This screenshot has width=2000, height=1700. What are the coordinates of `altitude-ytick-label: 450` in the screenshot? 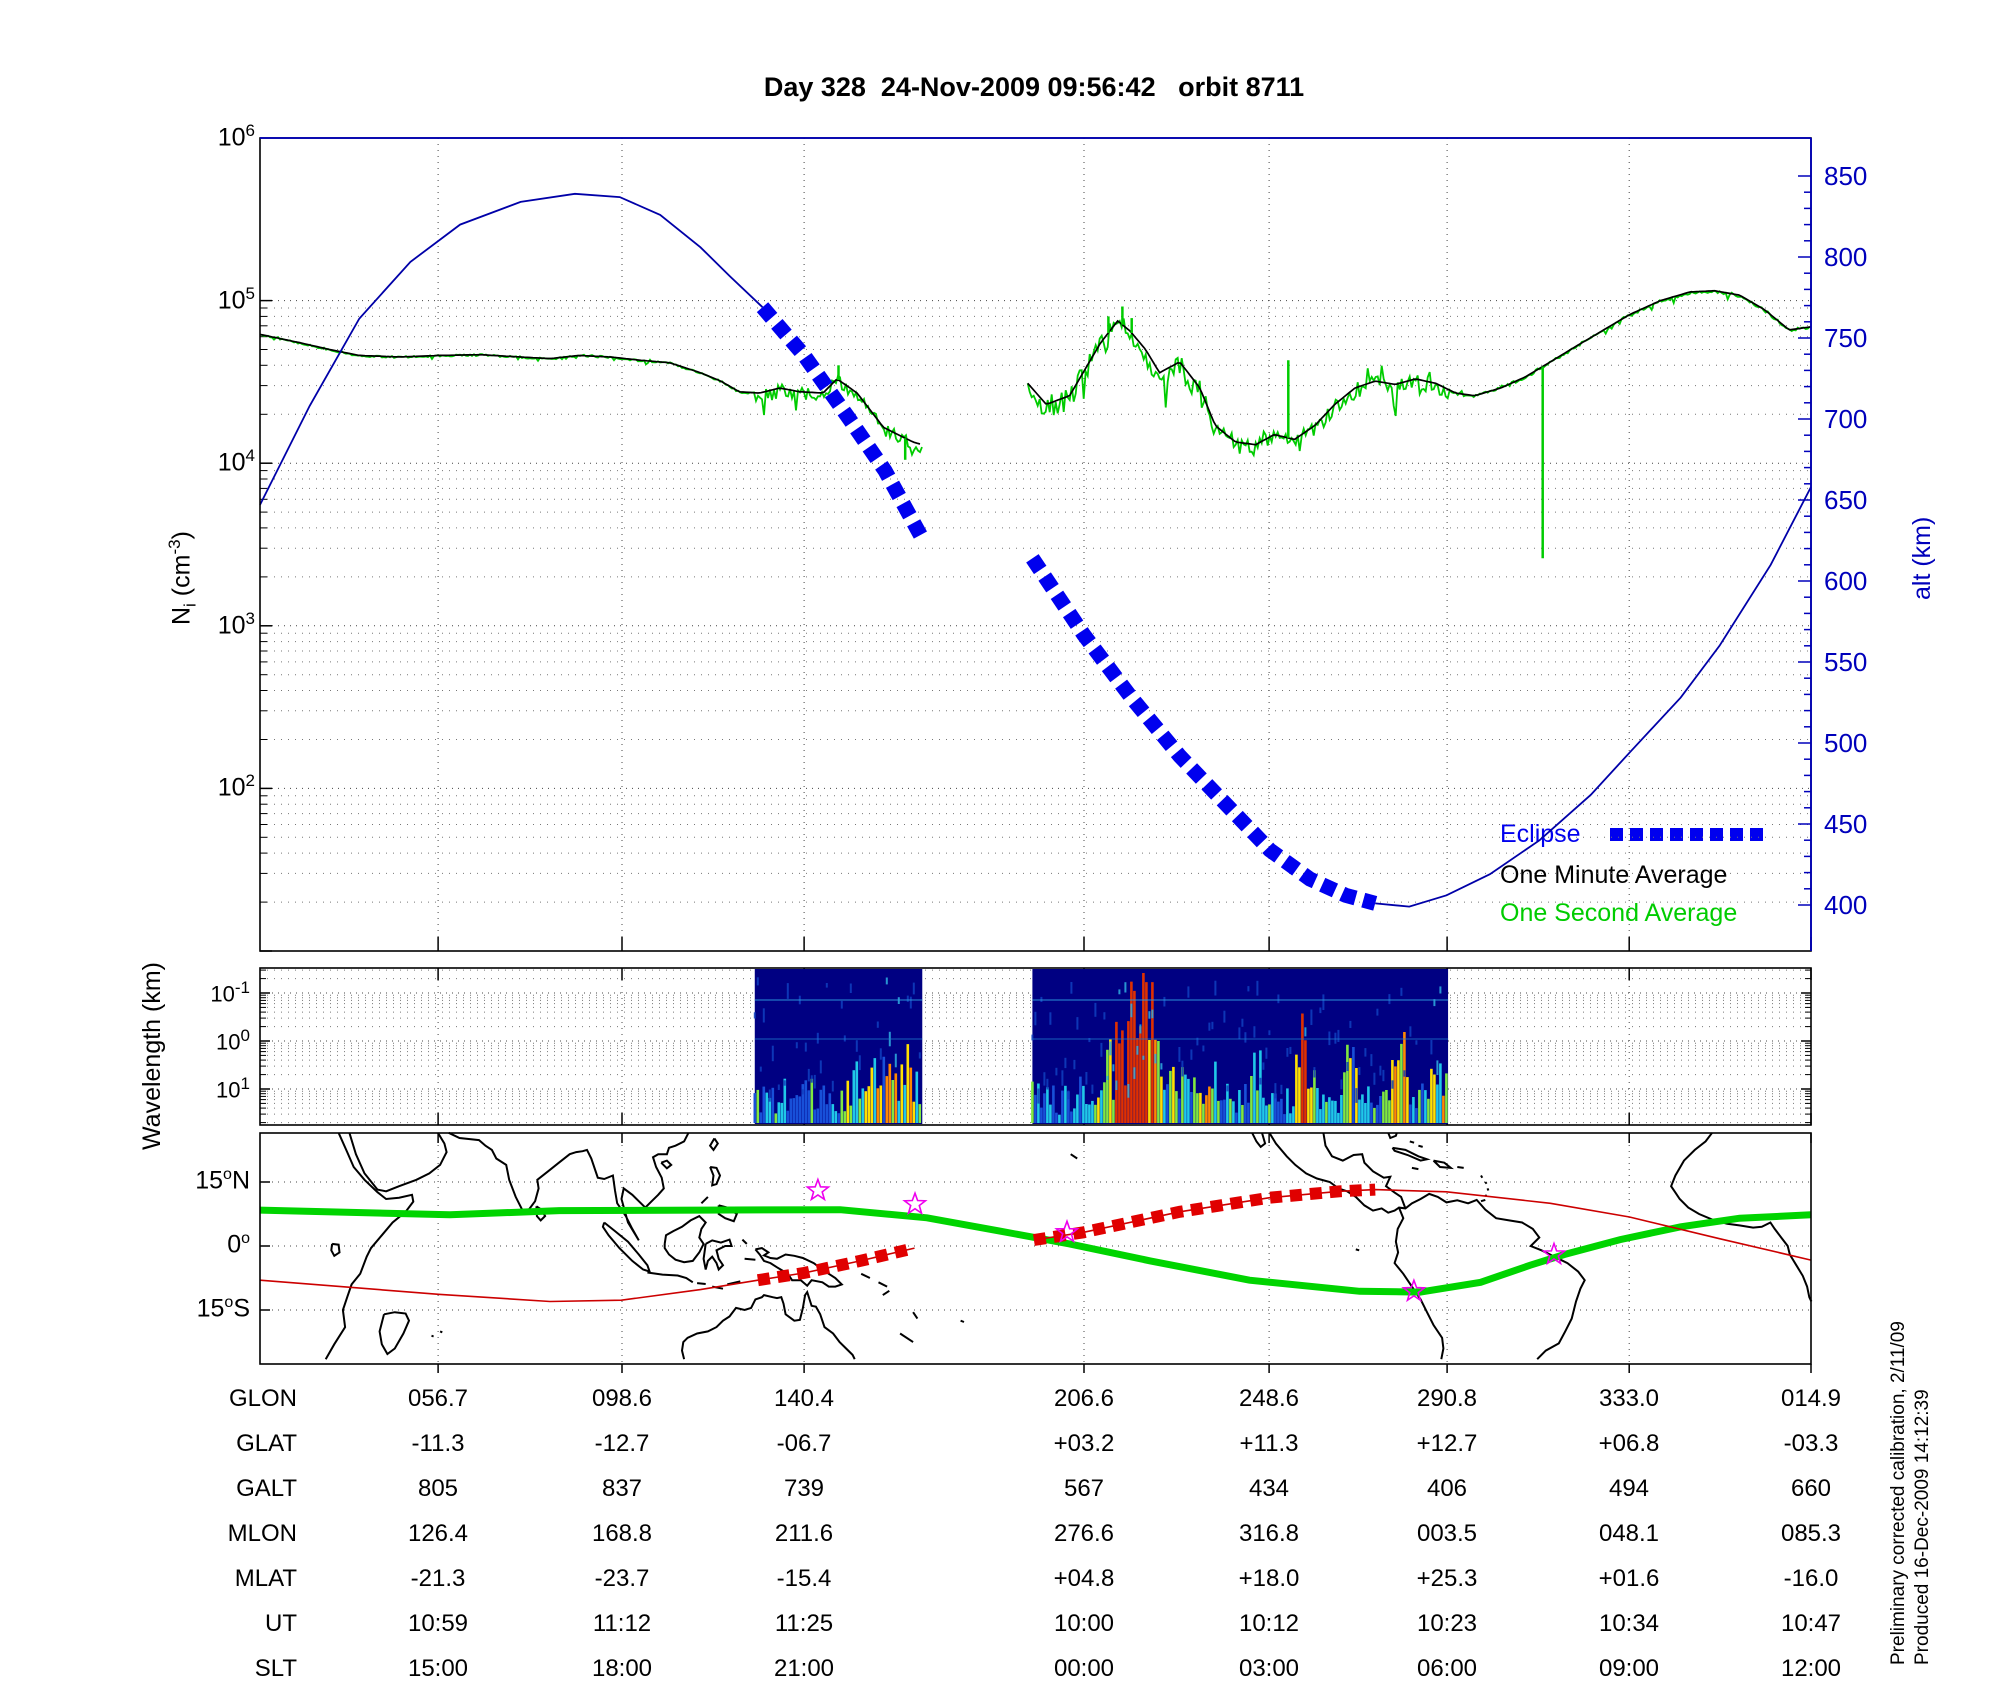 It's located at (1846, 824).